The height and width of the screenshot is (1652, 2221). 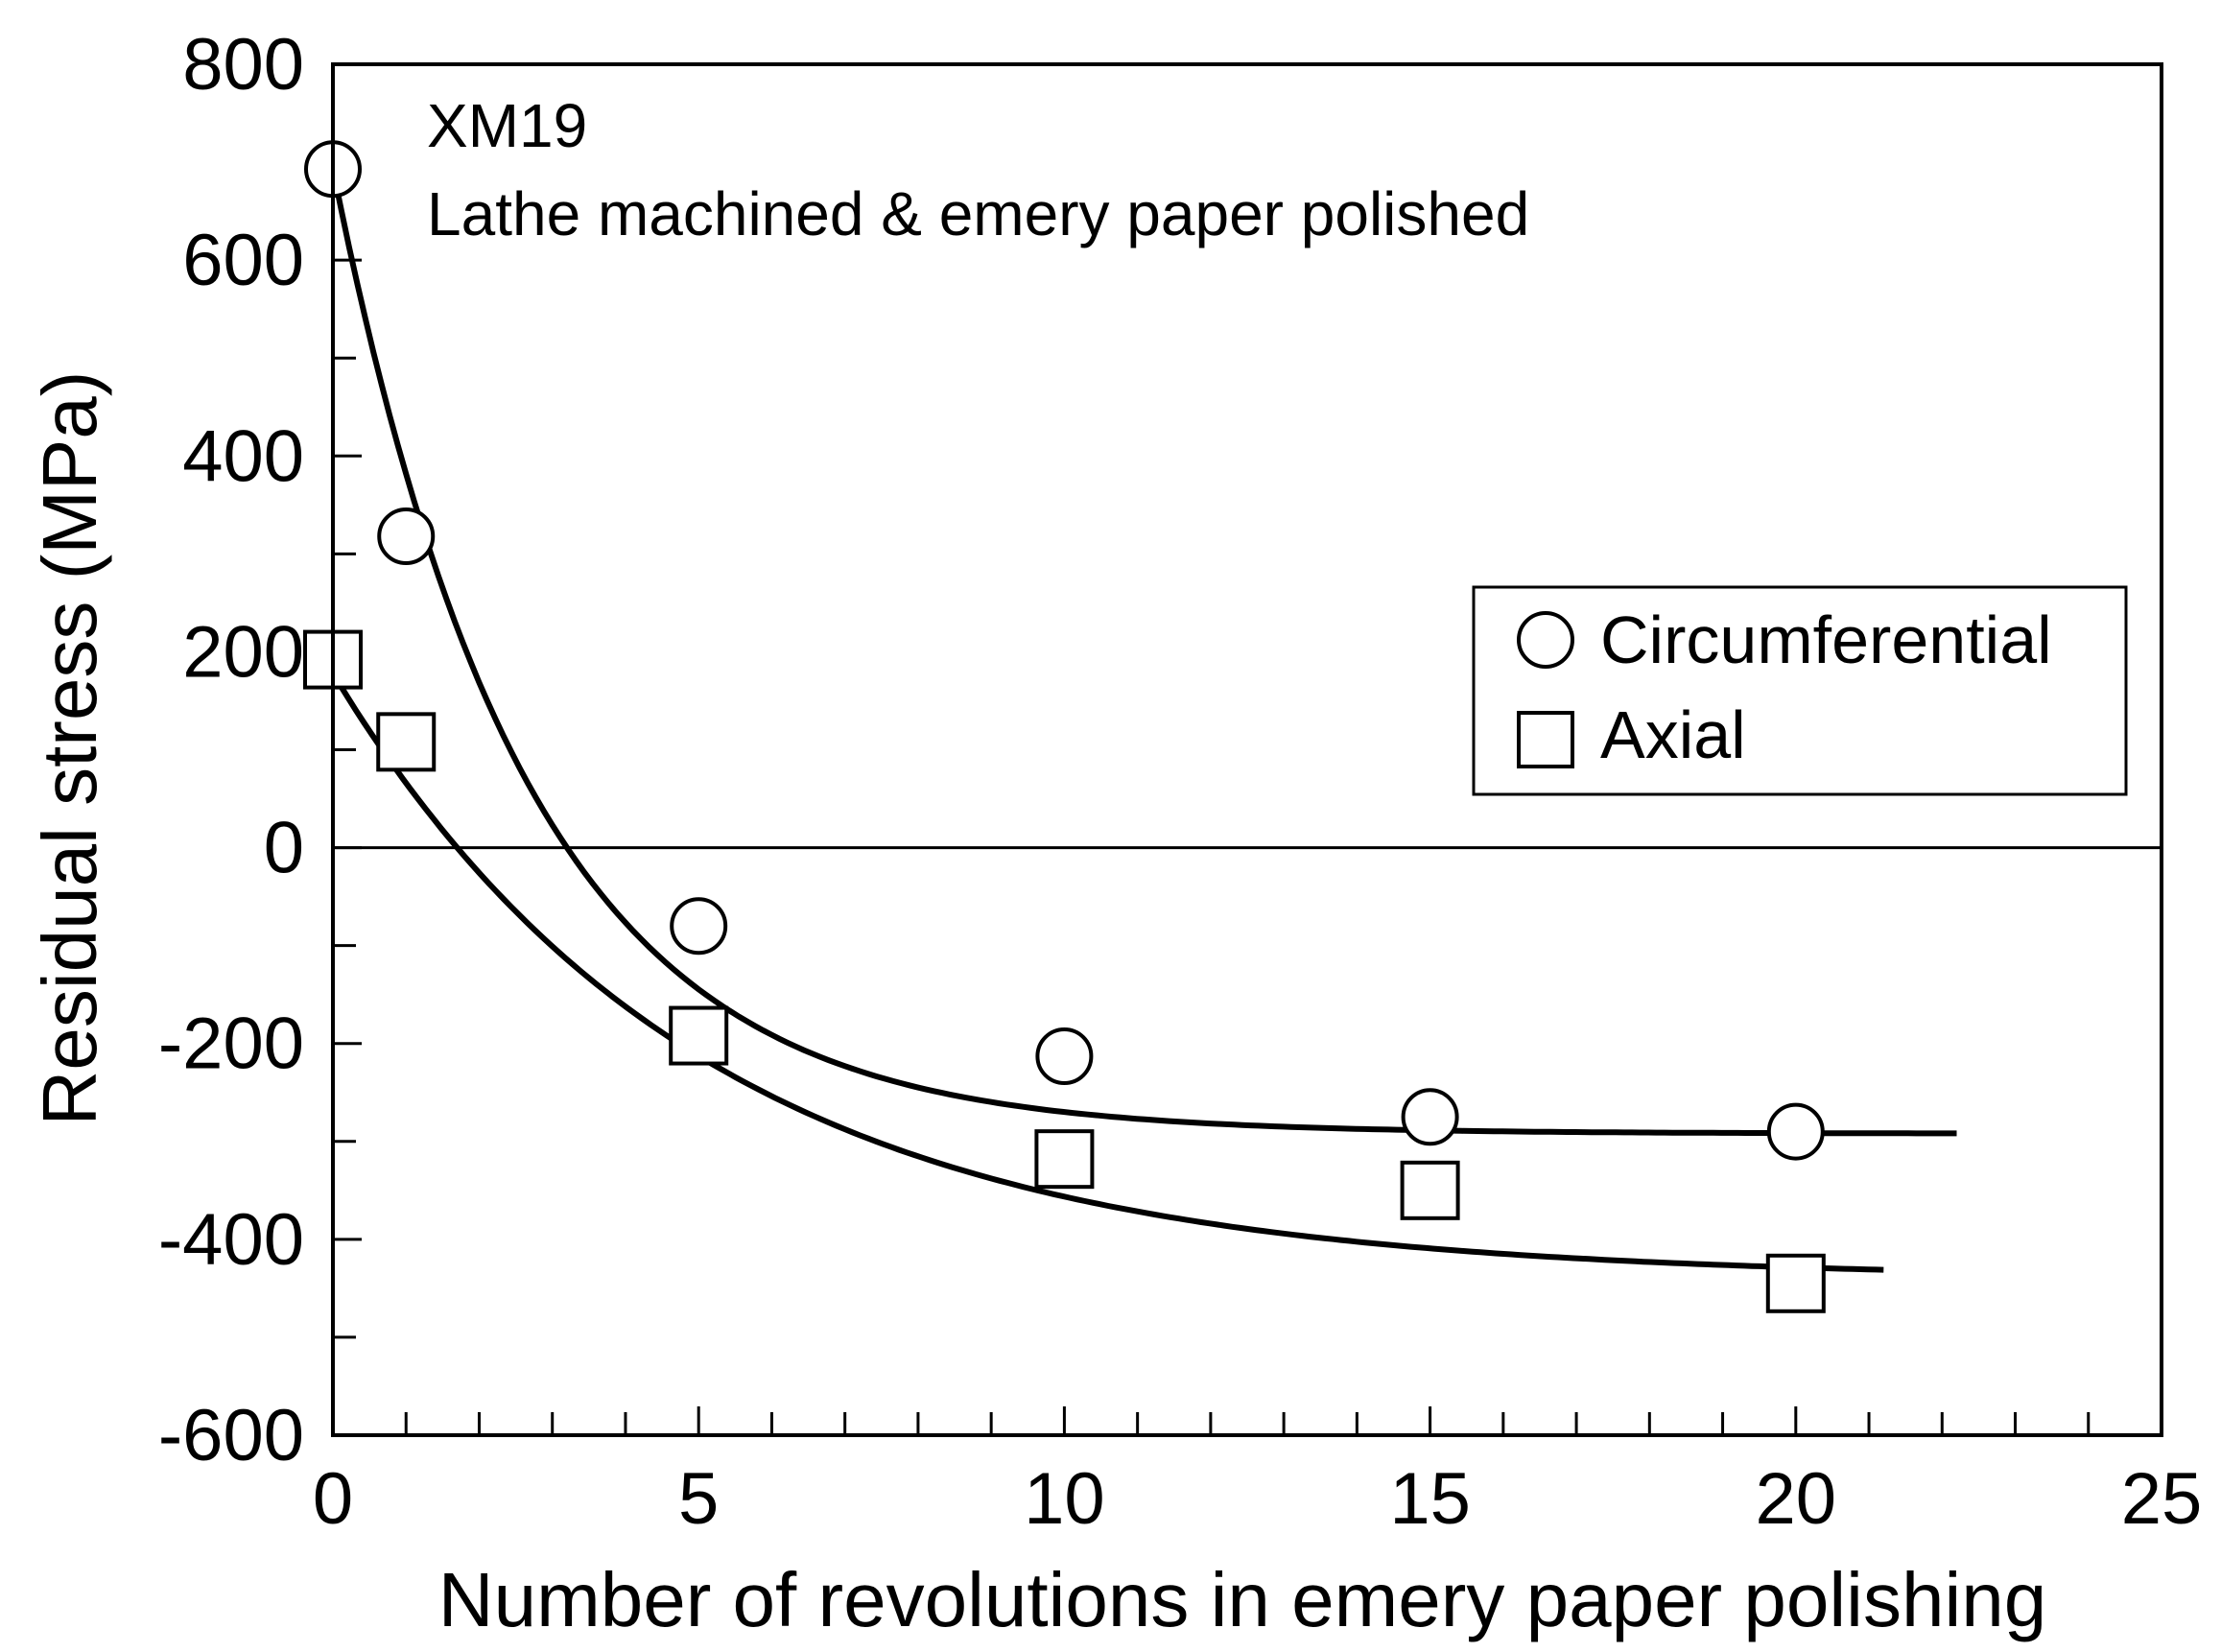 What do you see at coordinates (1826, 640) in the screenshot?
I see `legend-label-circumferential: Circumferential` at bounding box center [1826, 640].